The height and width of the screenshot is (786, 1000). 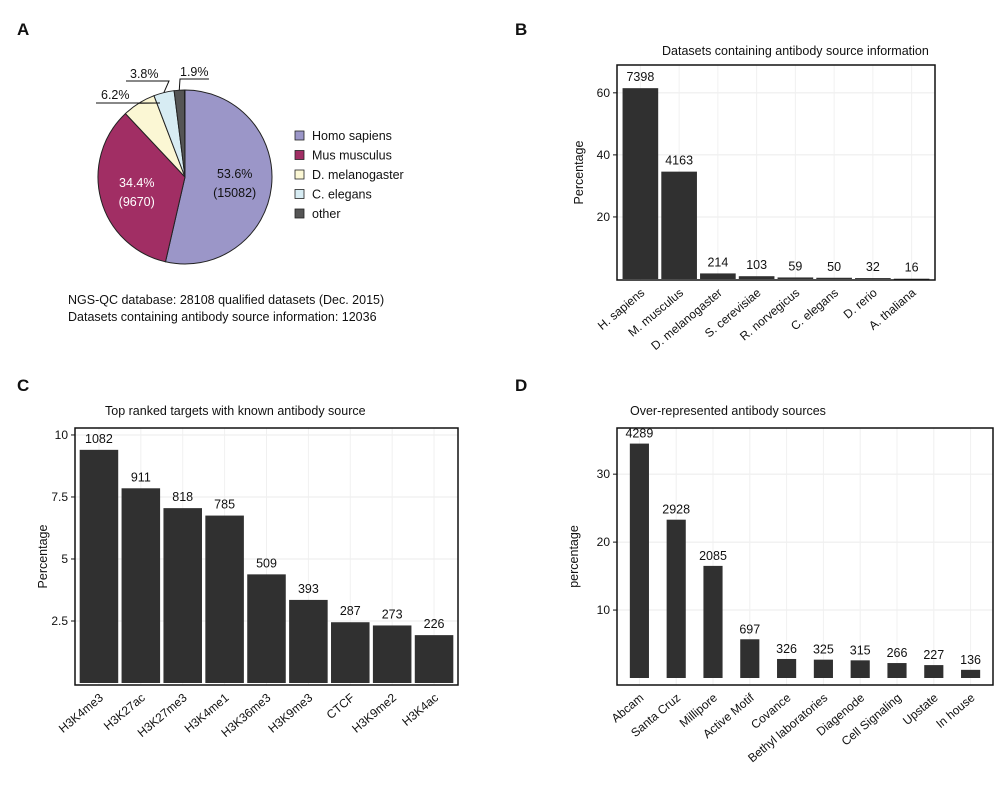 I want to click on panel-b-ytick-label: 40, so click(x=604, y=155).